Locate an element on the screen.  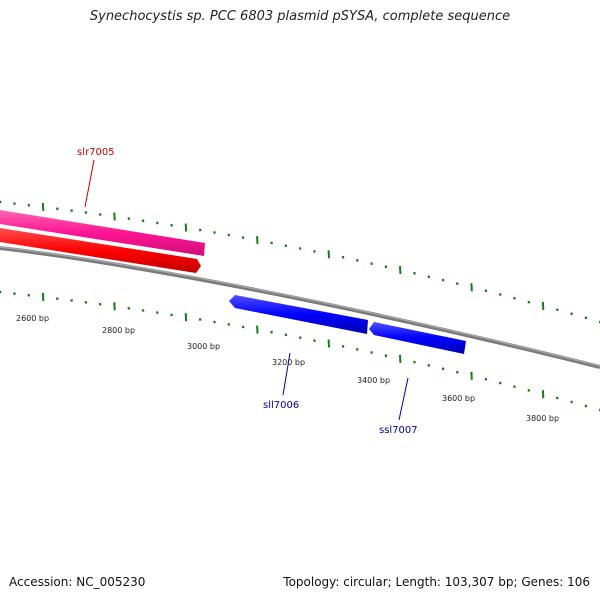
bp-label: 2800 bp is located at coordinates (118, 330).